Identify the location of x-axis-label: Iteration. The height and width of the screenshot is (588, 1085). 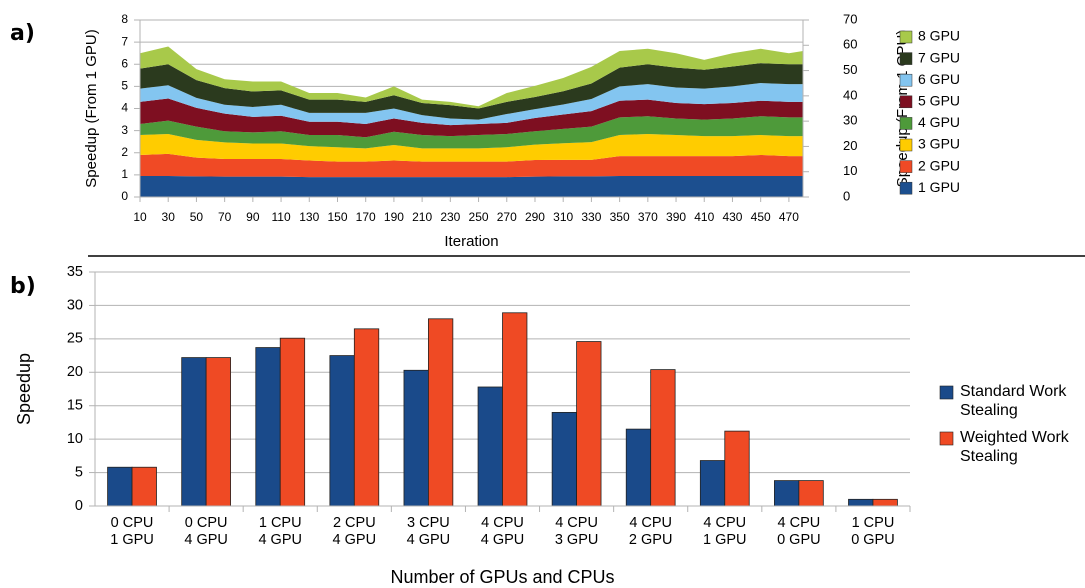
(471, 241).